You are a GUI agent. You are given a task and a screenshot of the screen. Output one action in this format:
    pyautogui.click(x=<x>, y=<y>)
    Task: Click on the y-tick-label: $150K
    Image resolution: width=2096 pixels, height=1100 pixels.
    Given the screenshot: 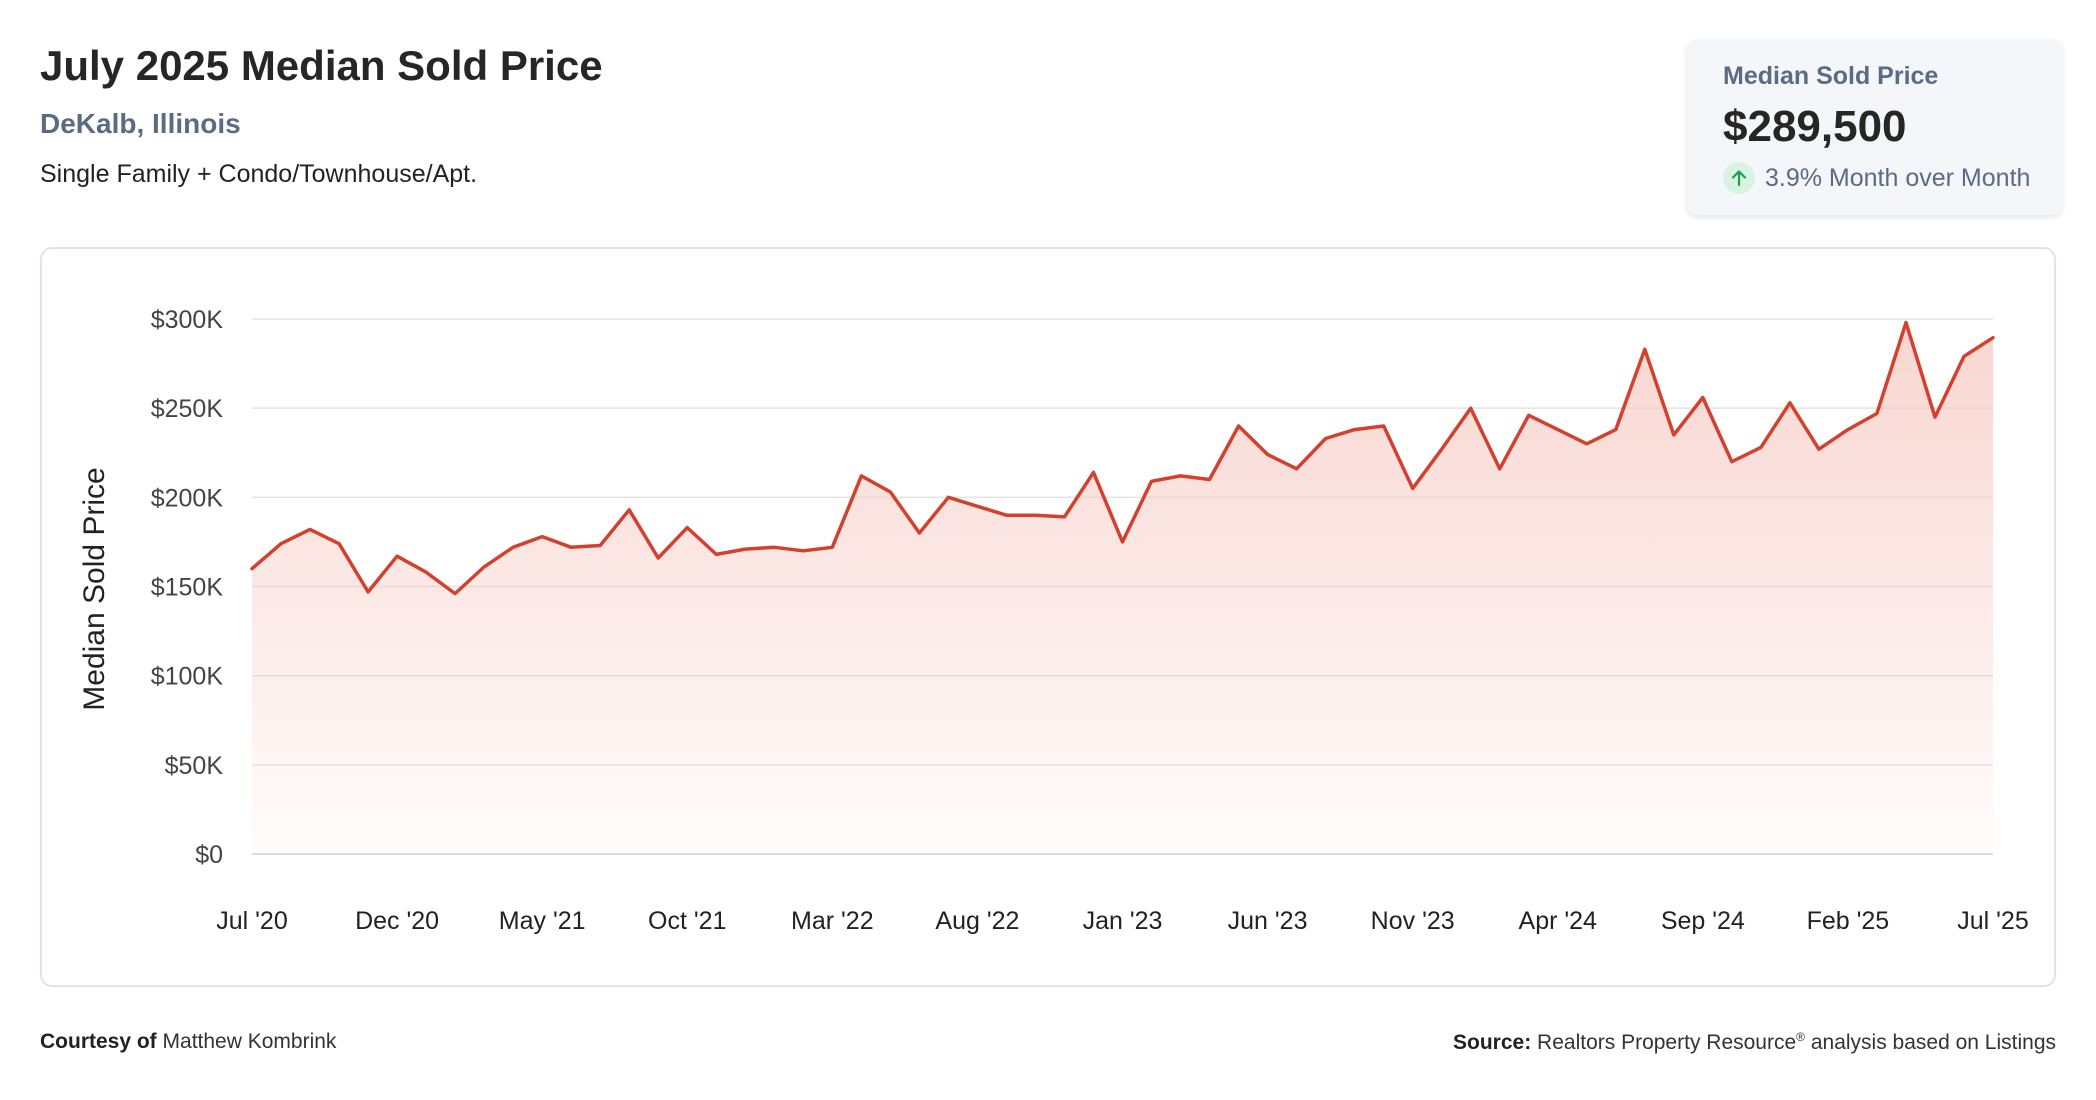 What is the action you would take?
    pyautogui.click(x=187, y=588)
    